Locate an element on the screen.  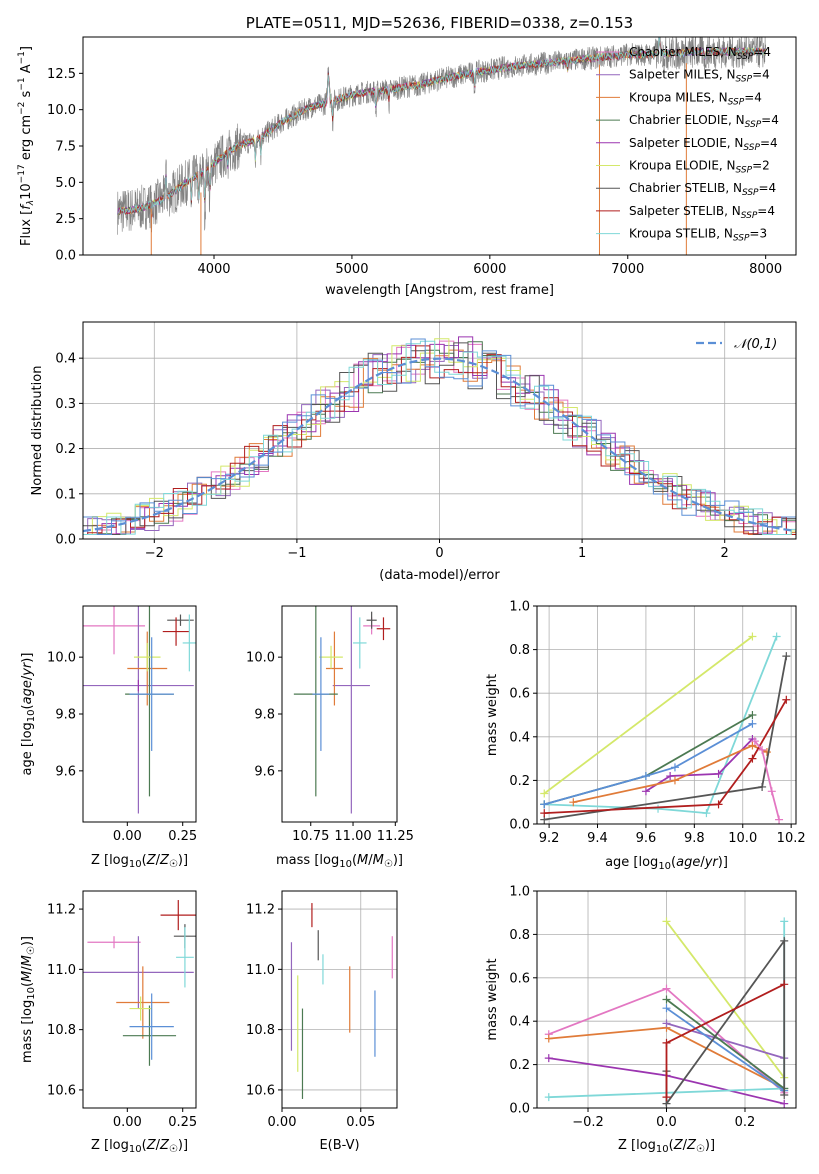
x-tick-label: 1 is located at coordinates (582, 553).